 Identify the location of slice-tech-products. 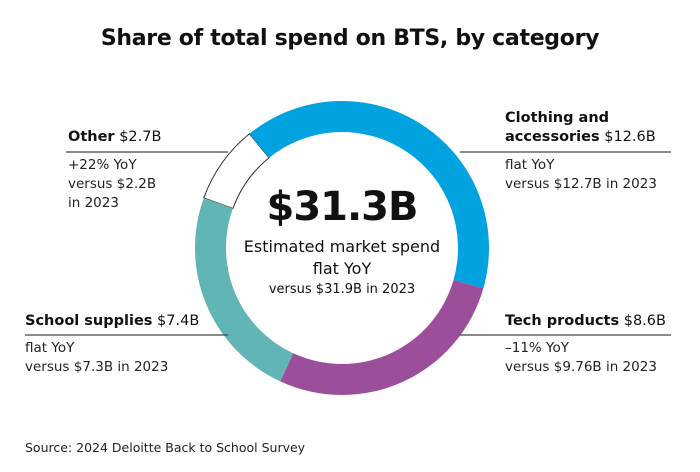
(382, 337).